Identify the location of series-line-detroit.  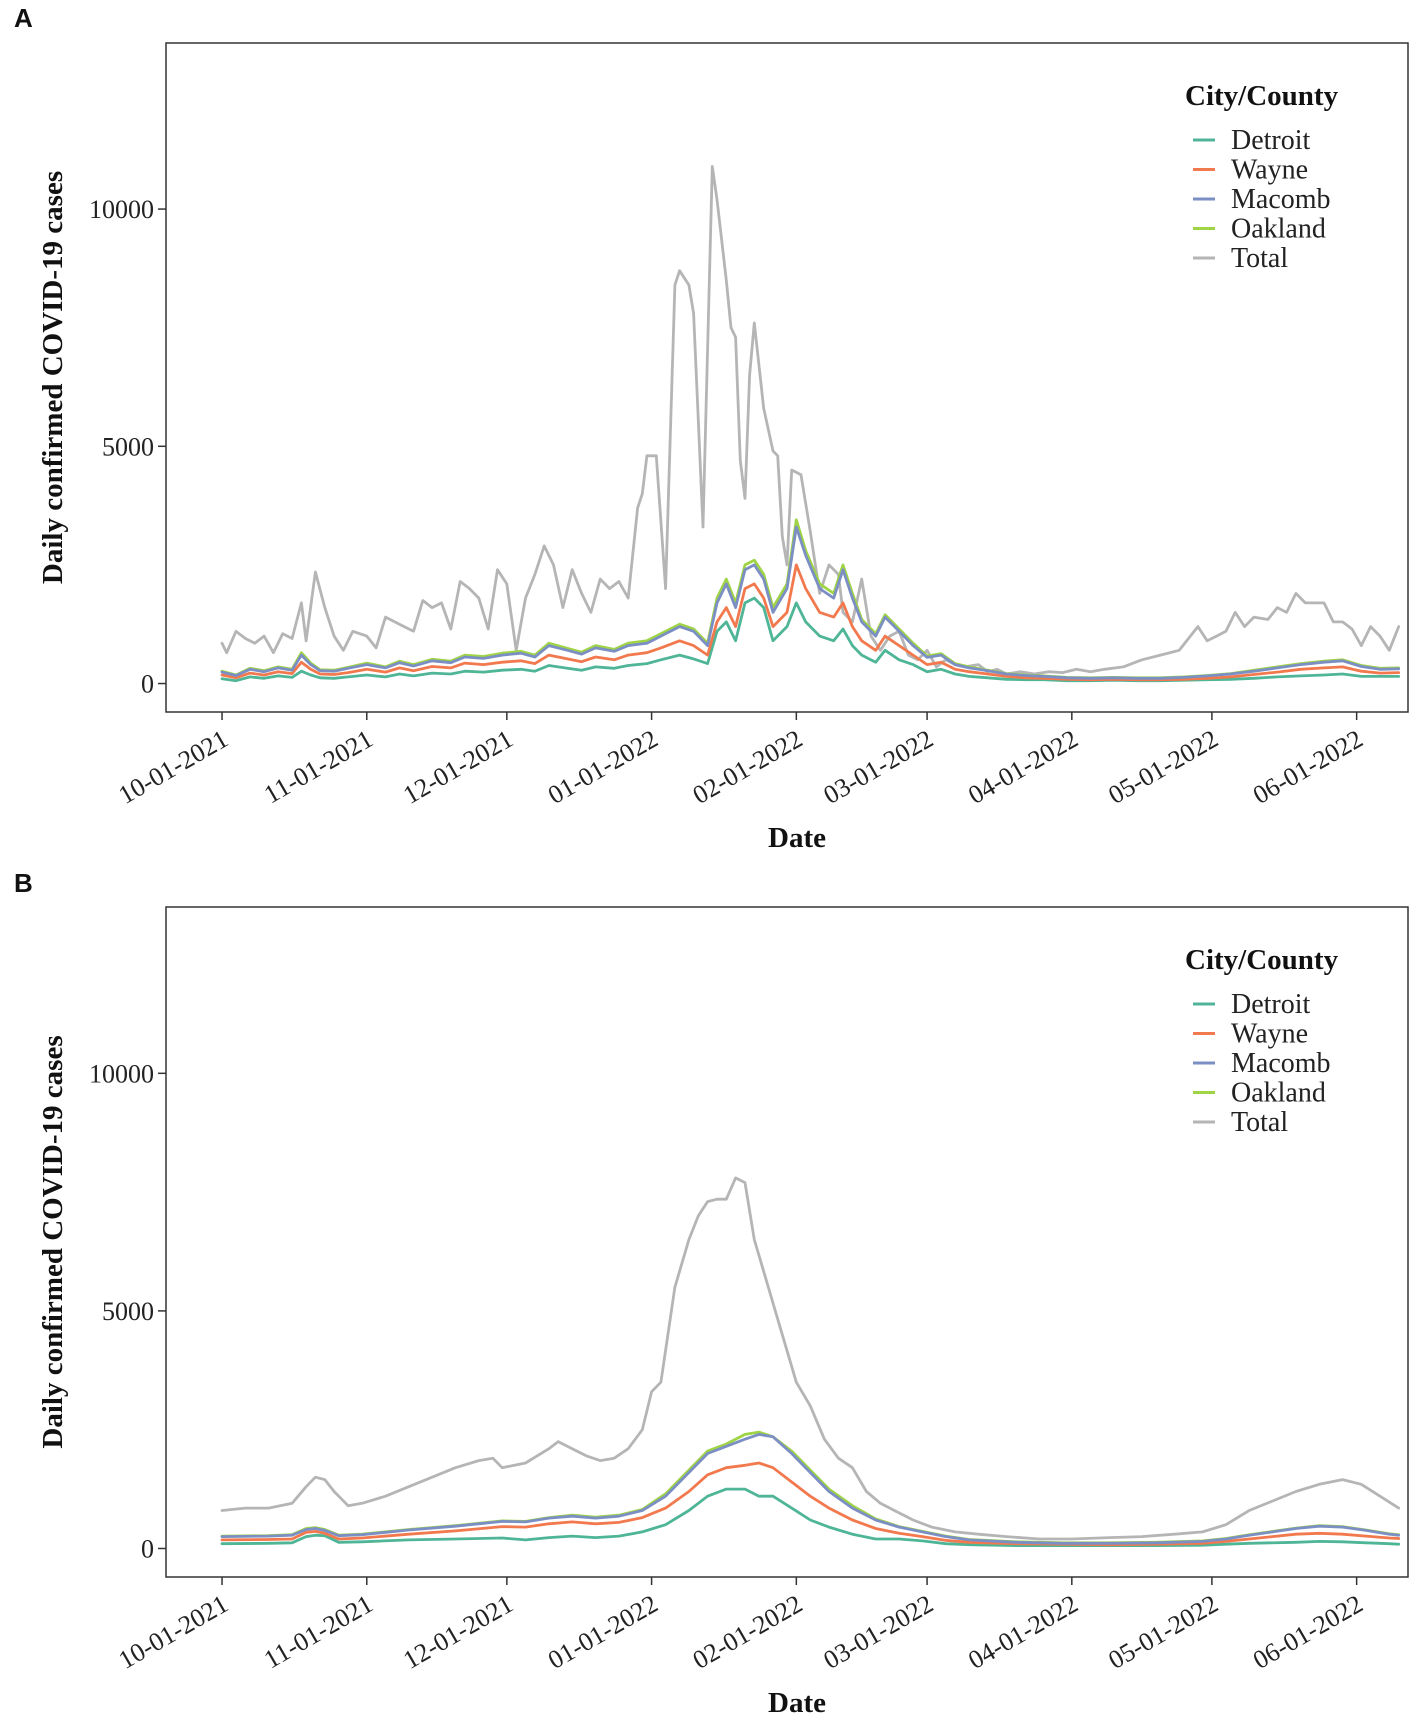
(810, 1517).